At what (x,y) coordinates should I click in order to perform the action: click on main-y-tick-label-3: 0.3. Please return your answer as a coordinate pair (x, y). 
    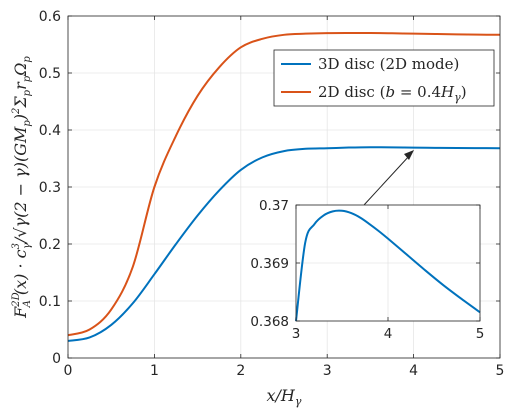
    Looking at the image, I should click on (50, 188).